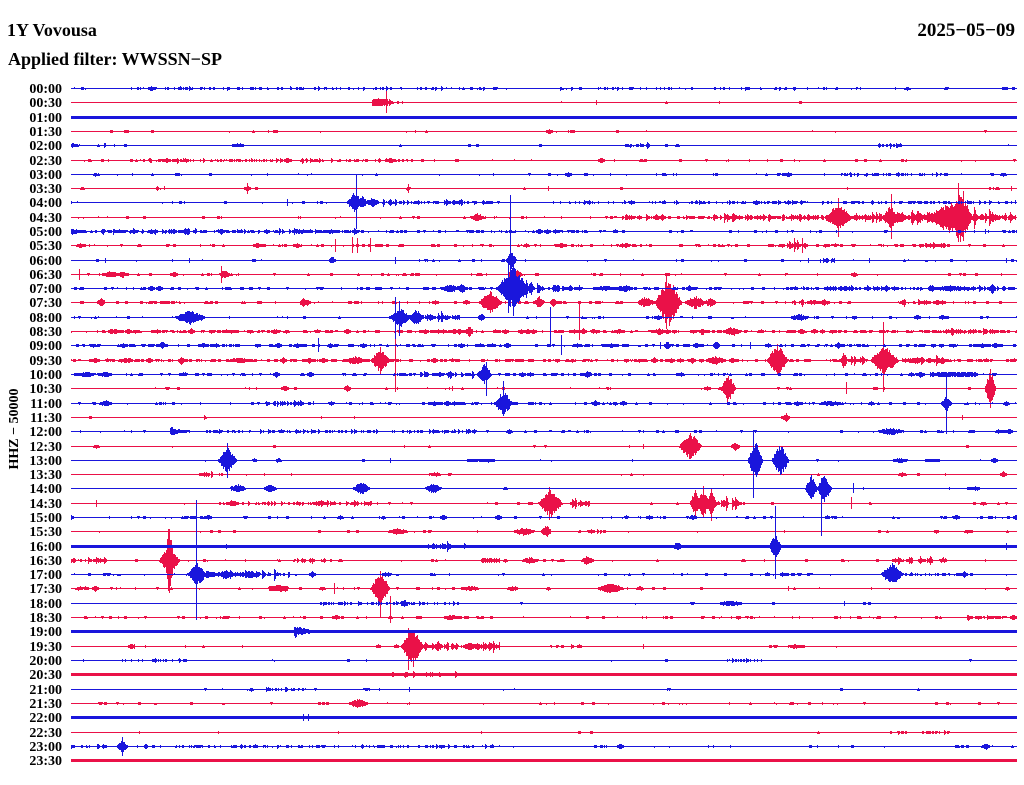 The image size is (1024, 785). What do you see at coordinates (45, 361) in the screenshot?
I see `svg-text: 09:30` at bounding box center [45, 361].